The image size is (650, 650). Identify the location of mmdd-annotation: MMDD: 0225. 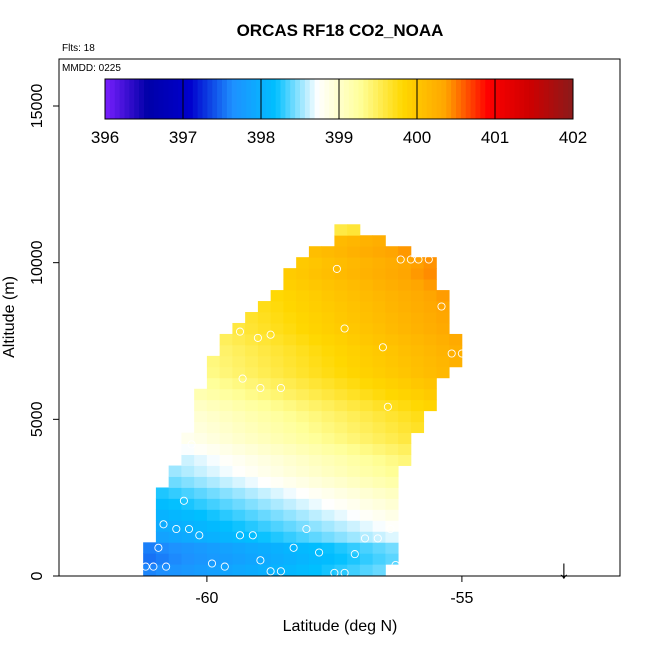
(91, 68).